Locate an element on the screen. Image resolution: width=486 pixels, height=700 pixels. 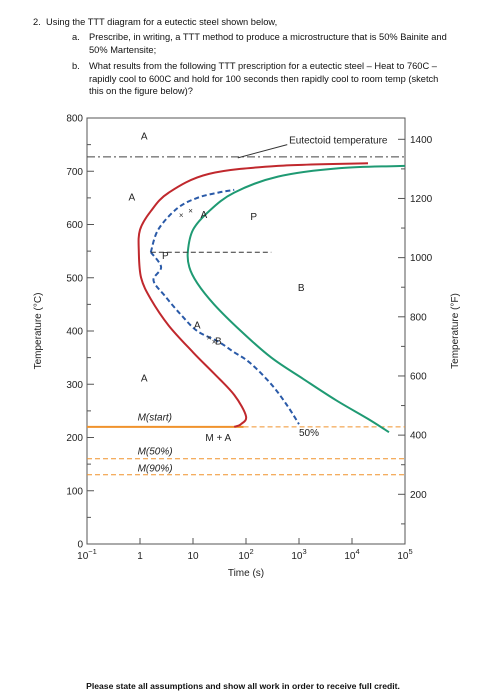
y-tick-label-c: 500 is located at coordinates (74, 278).